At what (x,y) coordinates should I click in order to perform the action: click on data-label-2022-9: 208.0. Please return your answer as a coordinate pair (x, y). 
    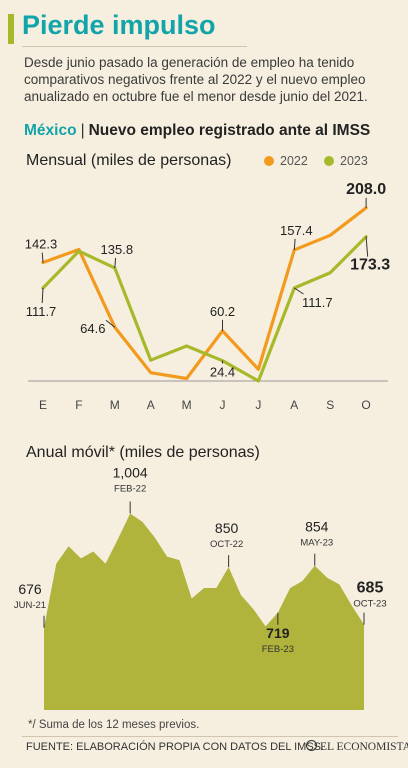
    Looking at the image, I should click on (366, 189).